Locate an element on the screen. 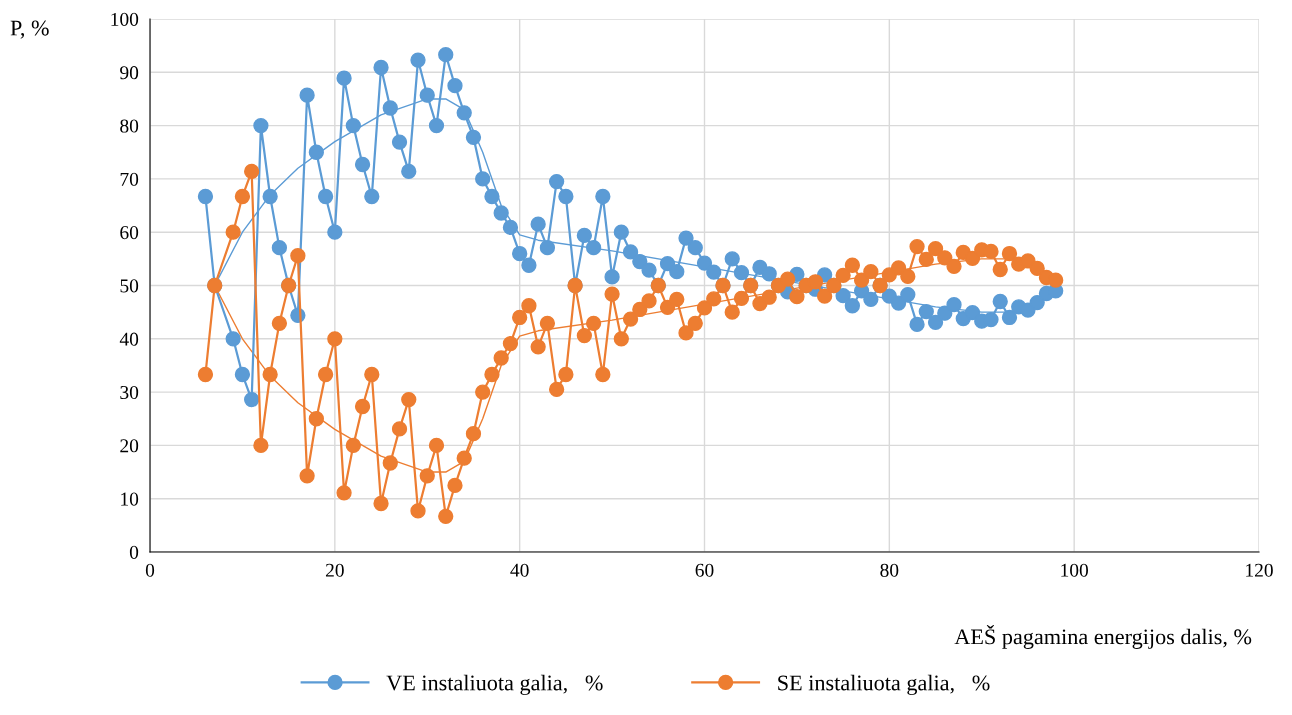 This screenshot has width=1292, height=715. legend-label: SE instaliuota galia, % is located at coordinates (884, 684).